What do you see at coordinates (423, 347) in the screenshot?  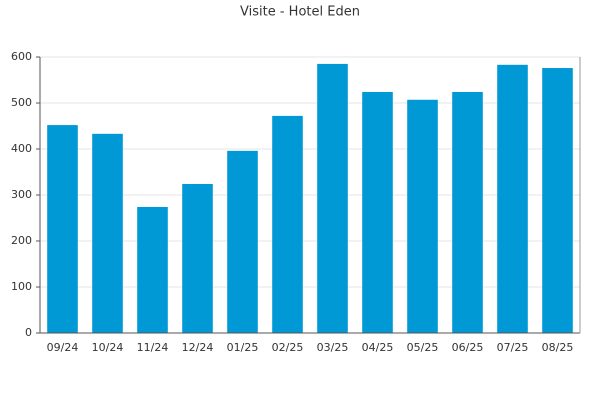 I see `x-tick-label: 05/25` at bounding box center [423, 347].